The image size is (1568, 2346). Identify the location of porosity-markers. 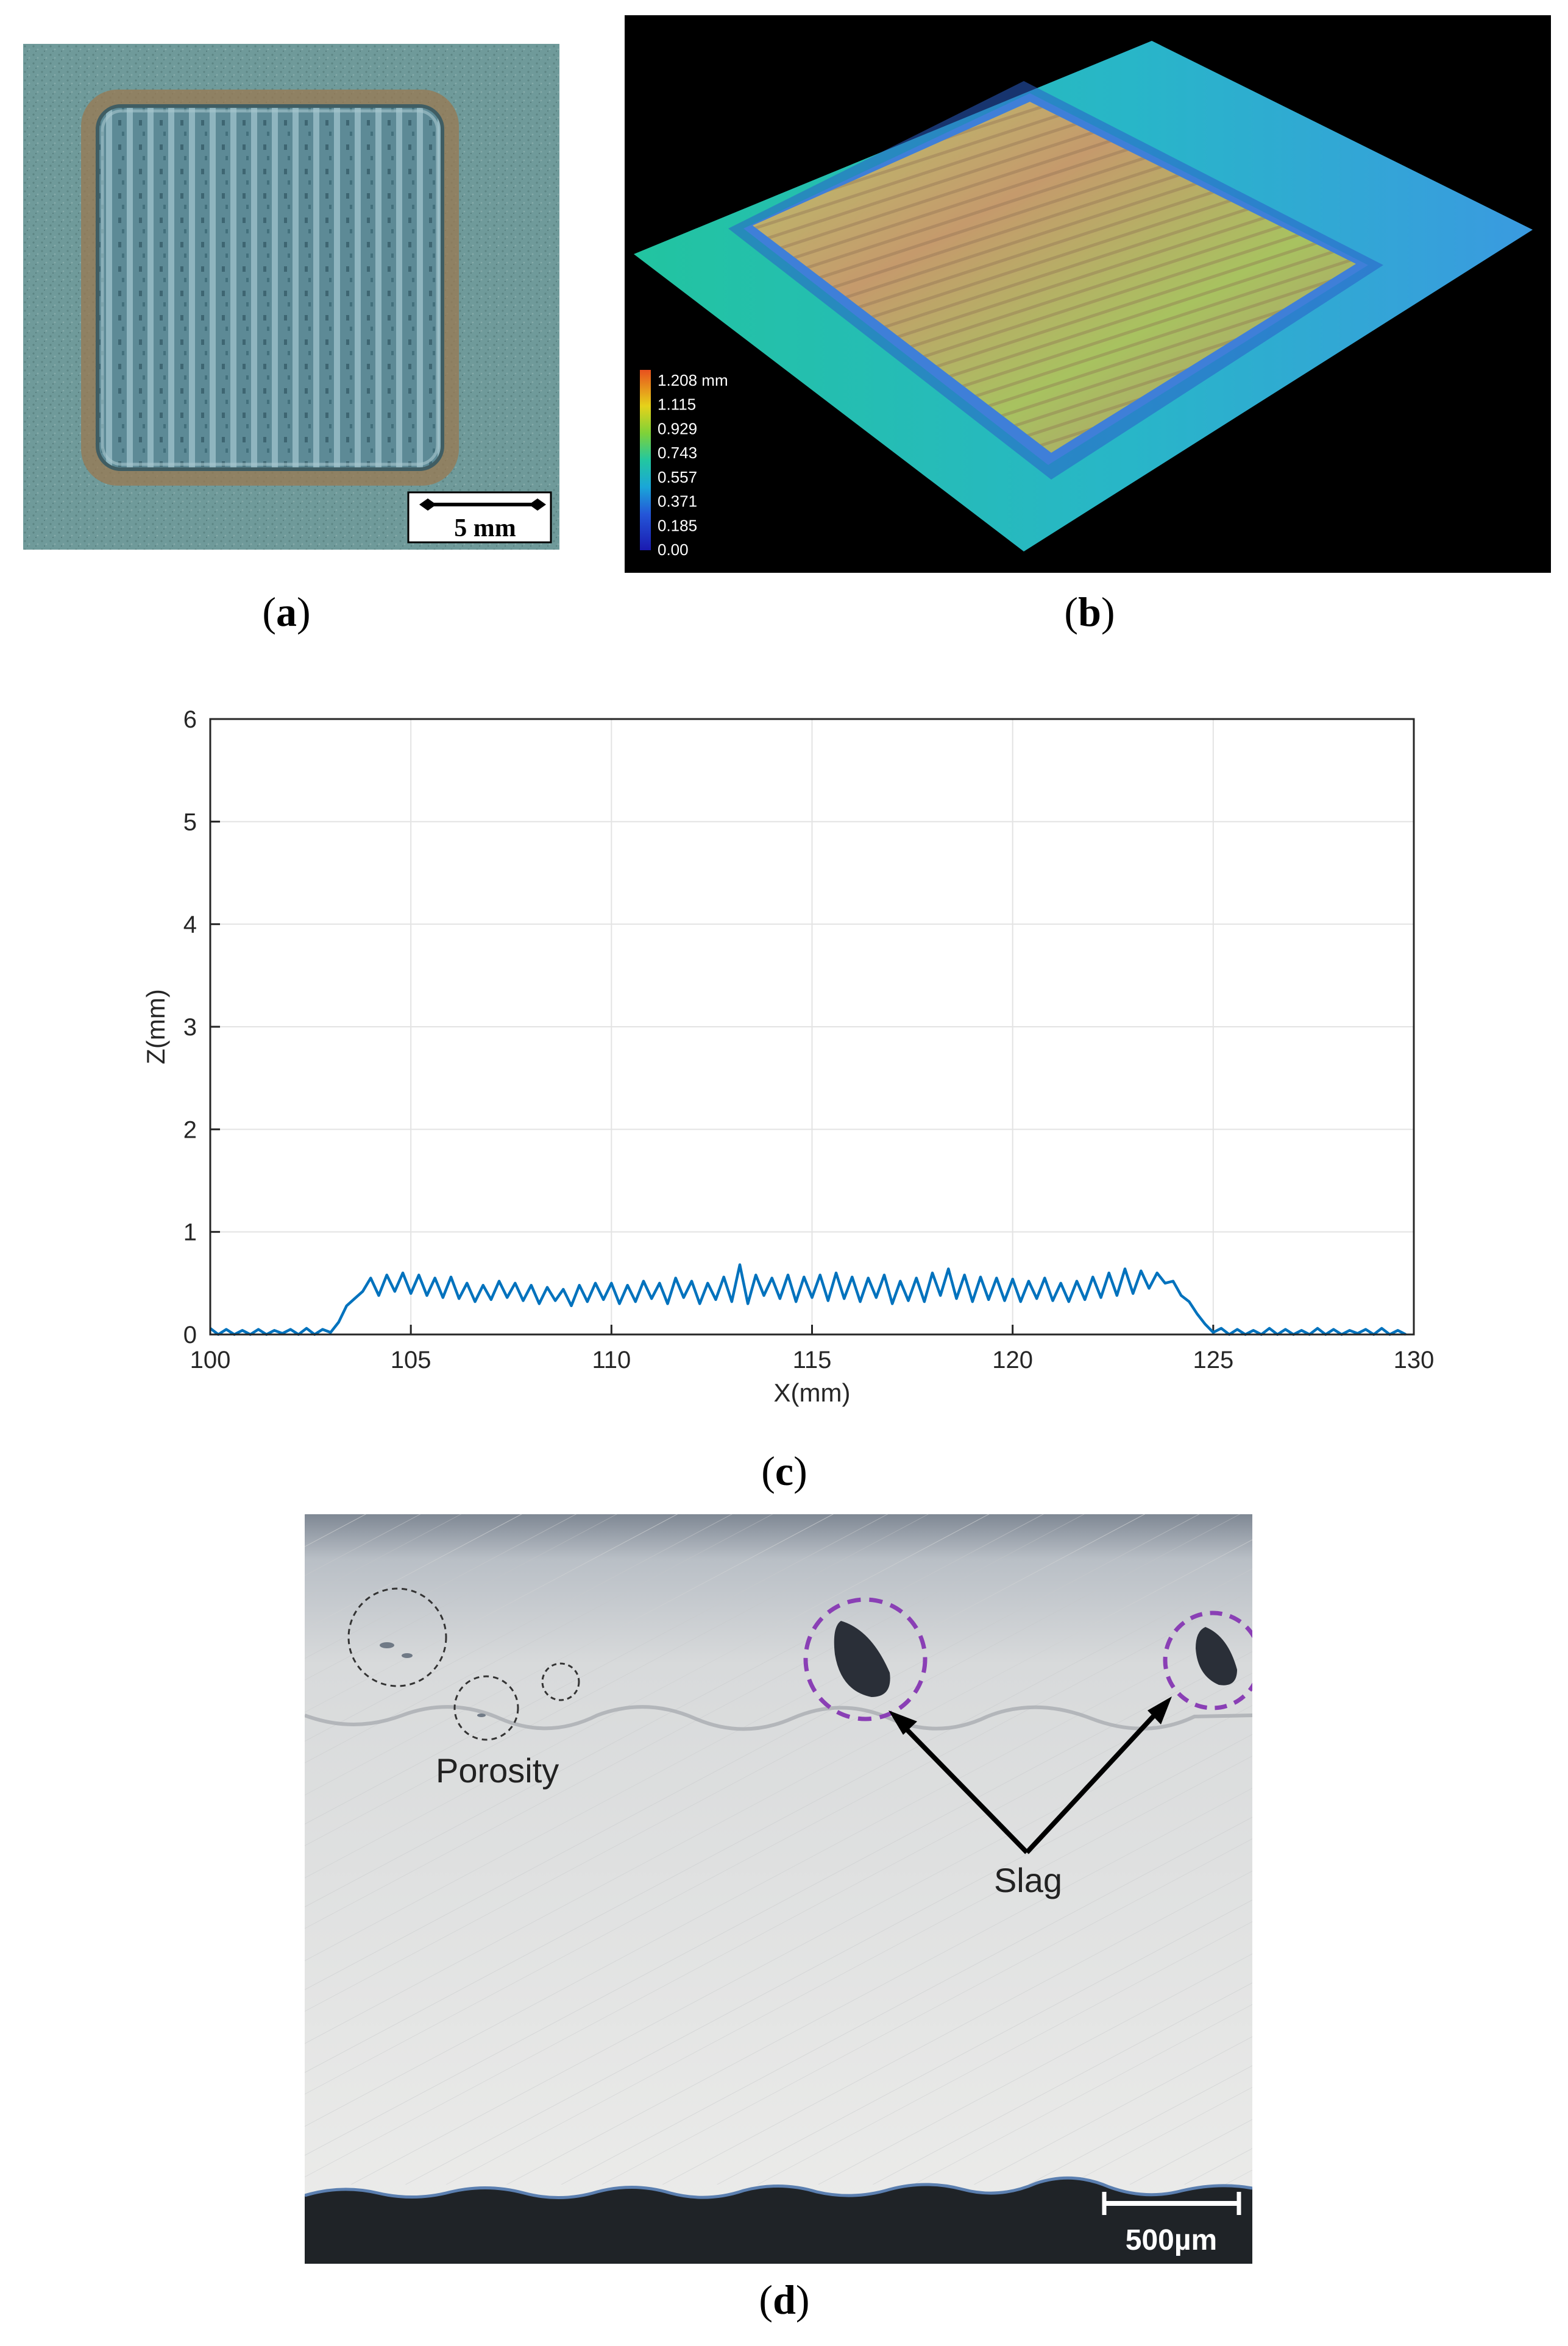
(463, 1664).